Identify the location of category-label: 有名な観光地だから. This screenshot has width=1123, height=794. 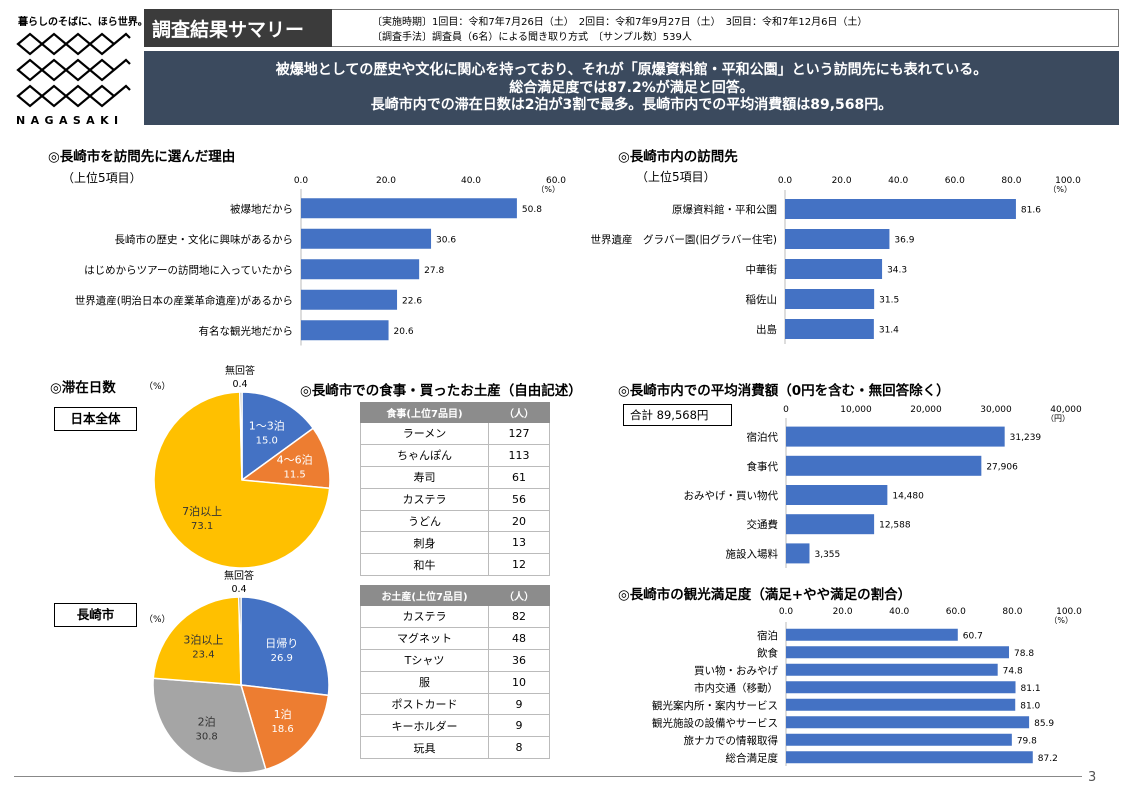
(246, 330).